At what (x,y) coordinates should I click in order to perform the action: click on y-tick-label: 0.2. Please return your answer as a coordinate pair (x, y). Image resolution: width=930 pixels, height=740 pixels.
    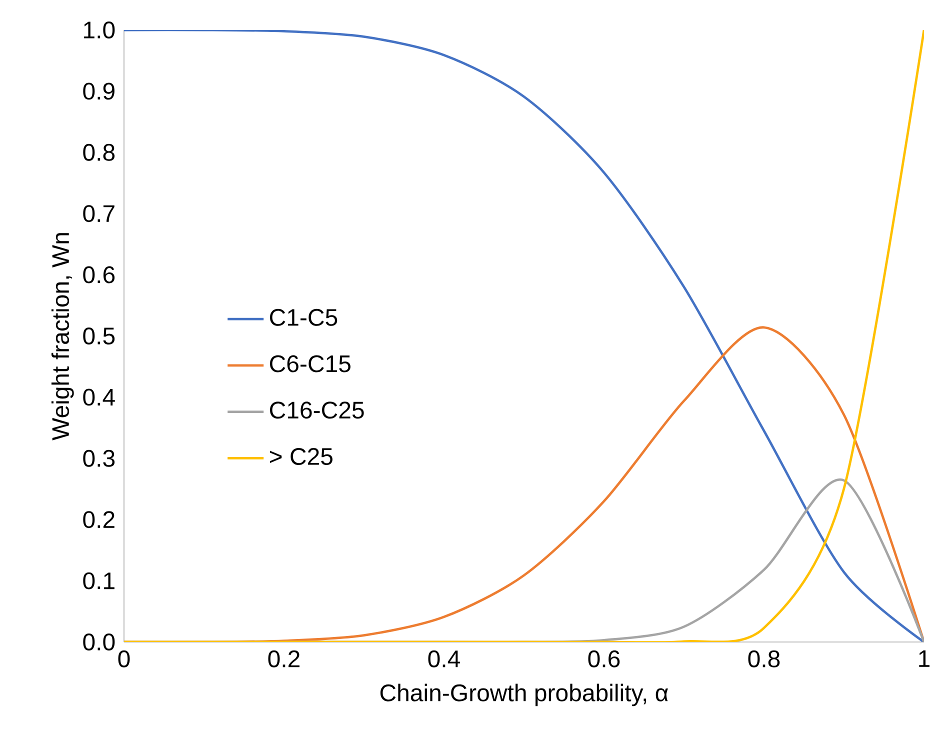
    Looking at the image, I should click on (98, 519).